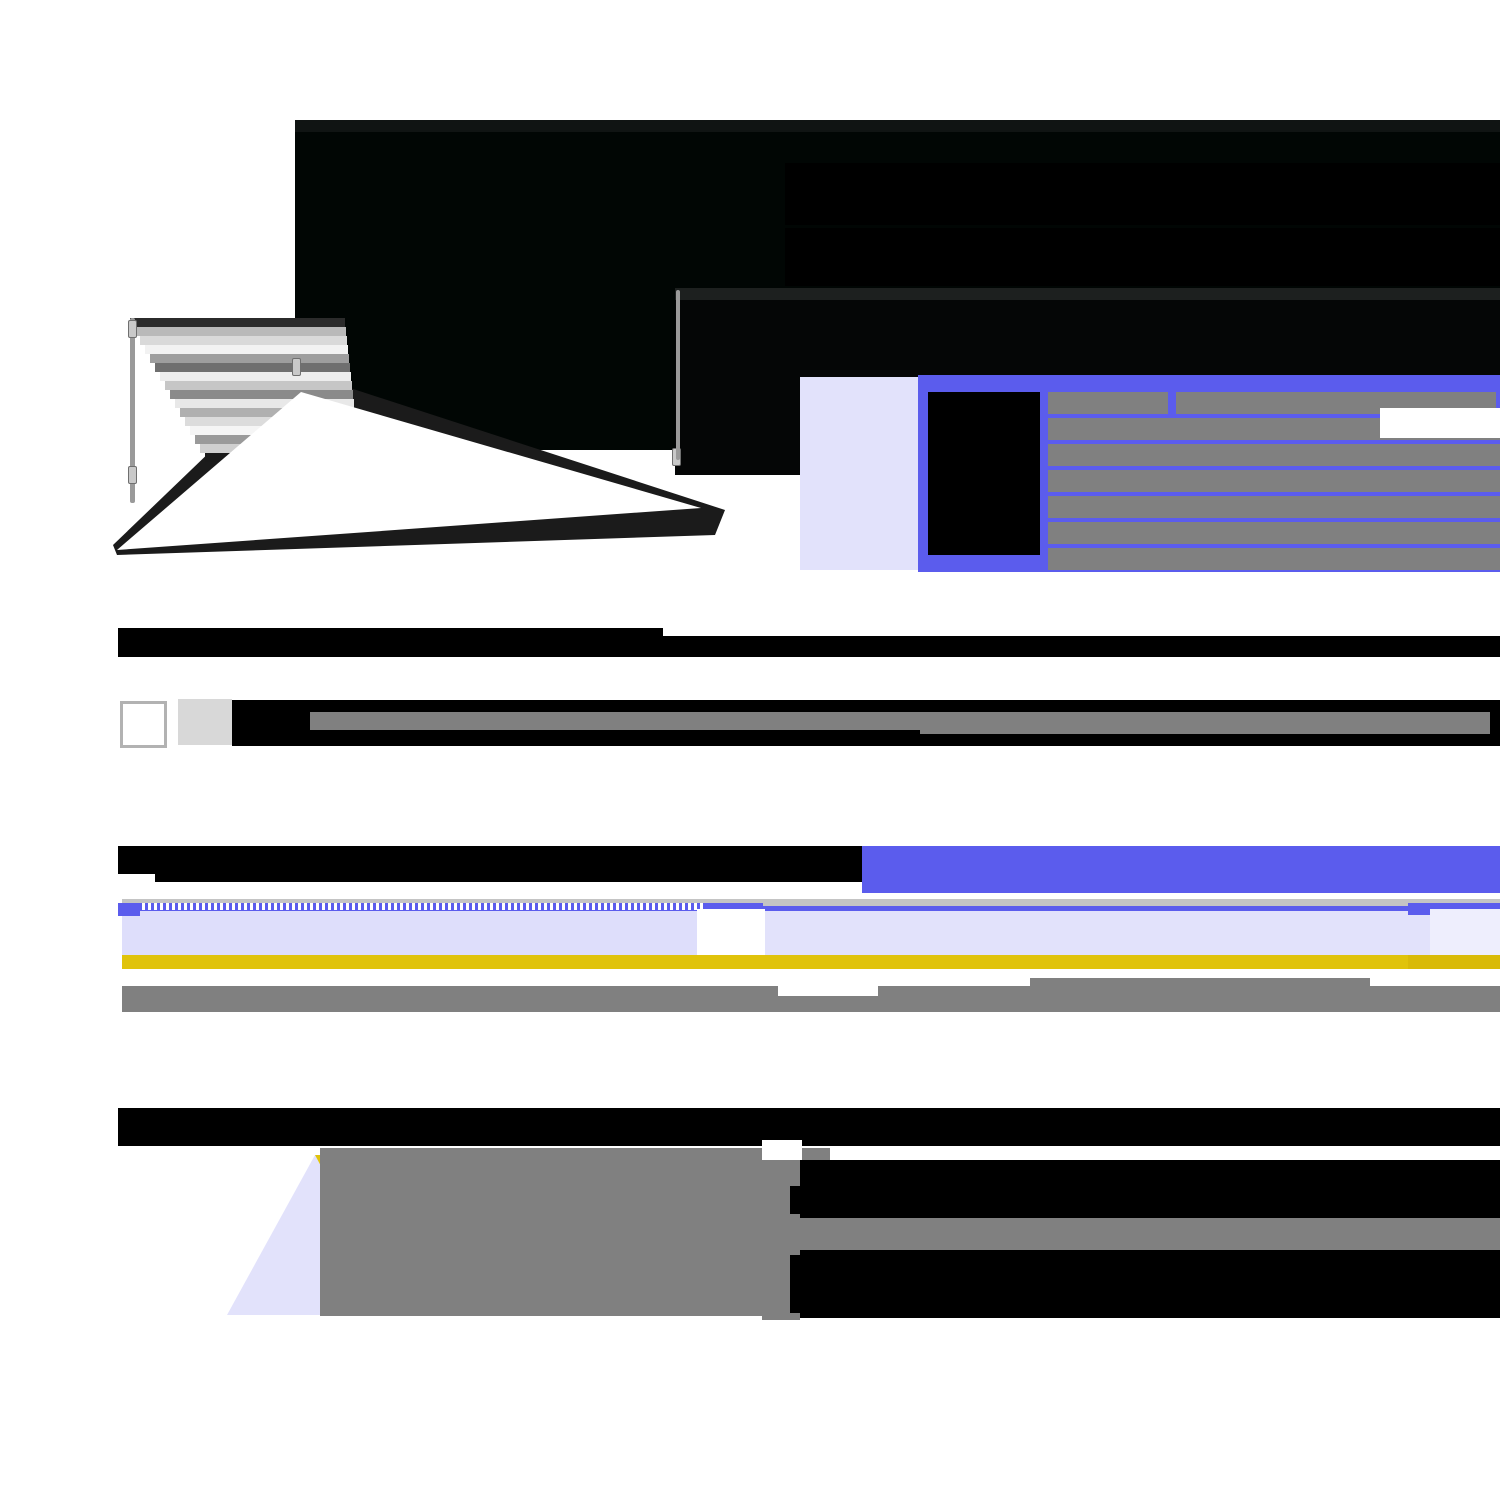  I want to click on left-rail-track, so click(132, 410).